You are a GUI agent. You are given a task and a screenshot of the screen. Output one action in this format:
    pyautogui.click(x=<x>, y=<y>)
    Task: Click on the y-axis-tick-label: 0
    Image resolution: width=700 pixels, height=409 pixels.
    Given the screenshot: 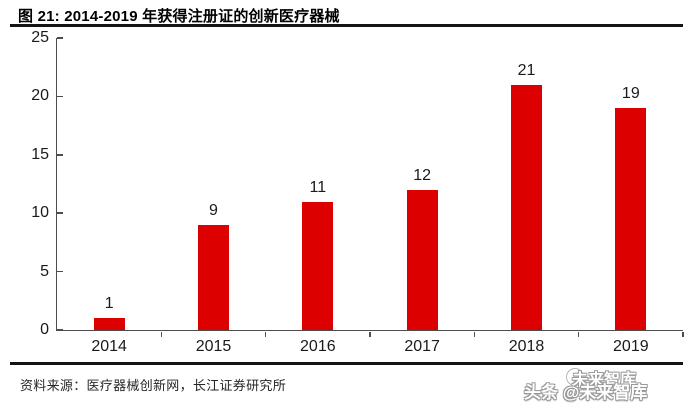 What is the action you would take?
    pyautogui.click(x=44, y=329)
    